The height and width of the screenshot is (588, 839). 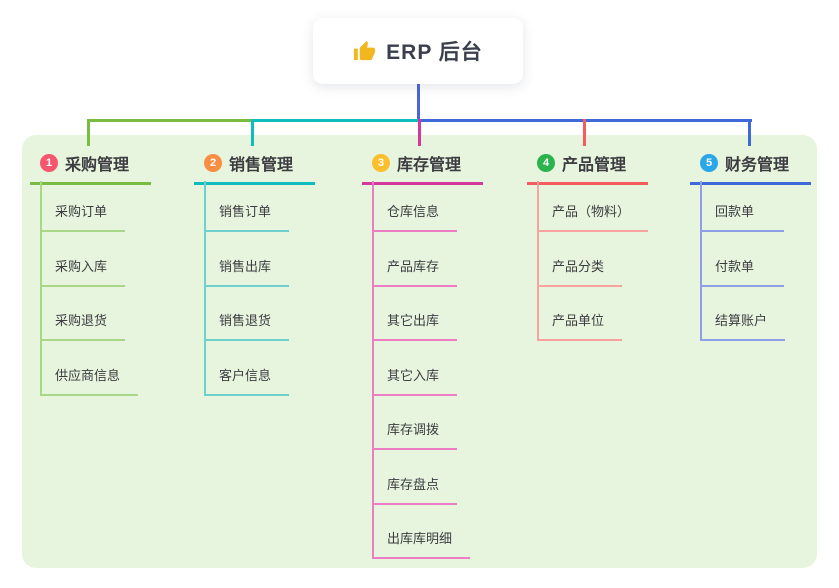 I want to click on child-node: 产品分类, so click(x=580, y=271).